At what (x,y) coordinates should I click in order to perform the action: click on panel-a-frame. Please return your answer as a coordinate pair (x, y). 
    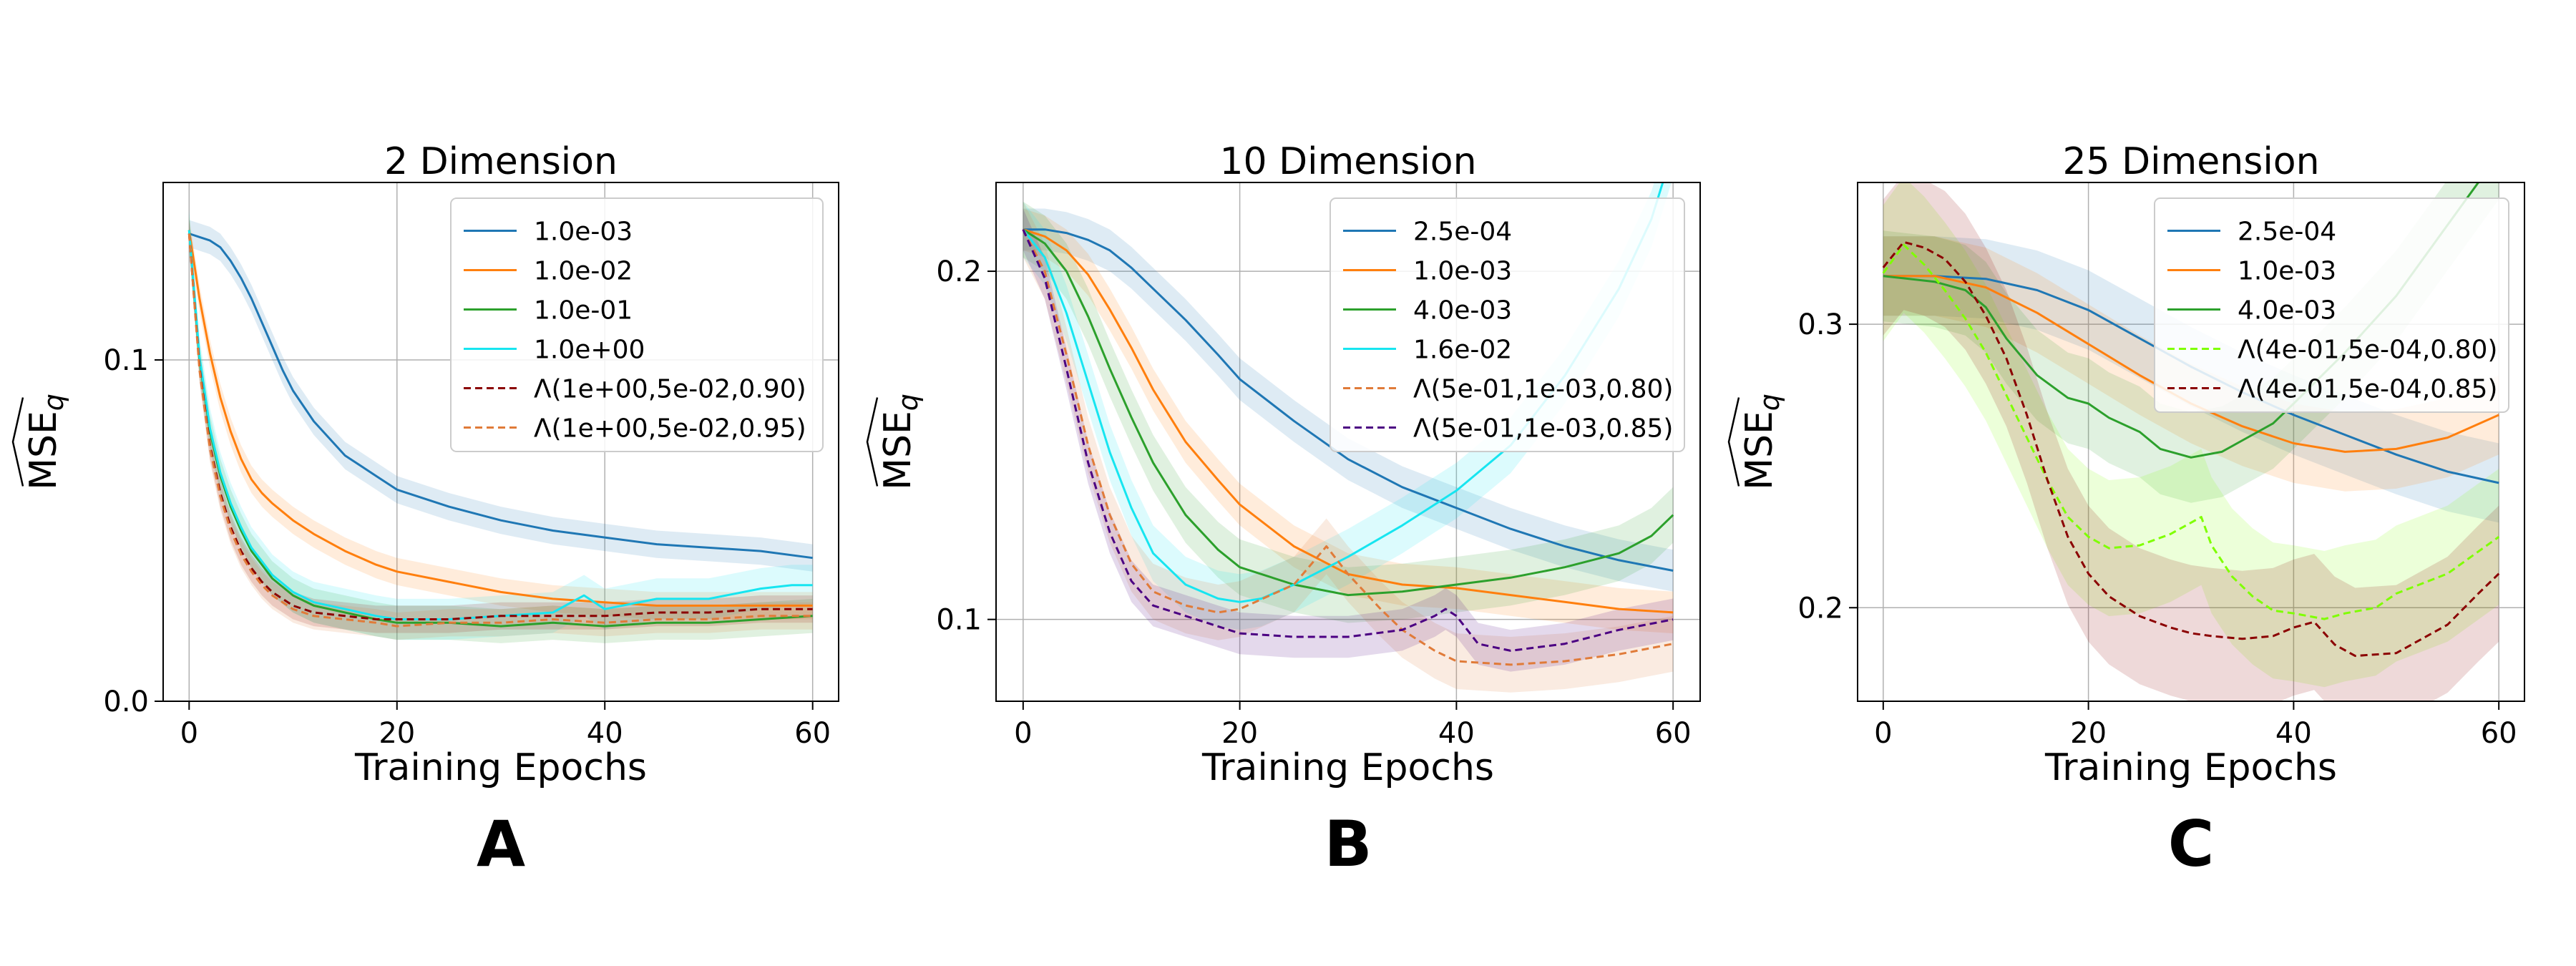
    Looking at the image, I should click on (500, 442).